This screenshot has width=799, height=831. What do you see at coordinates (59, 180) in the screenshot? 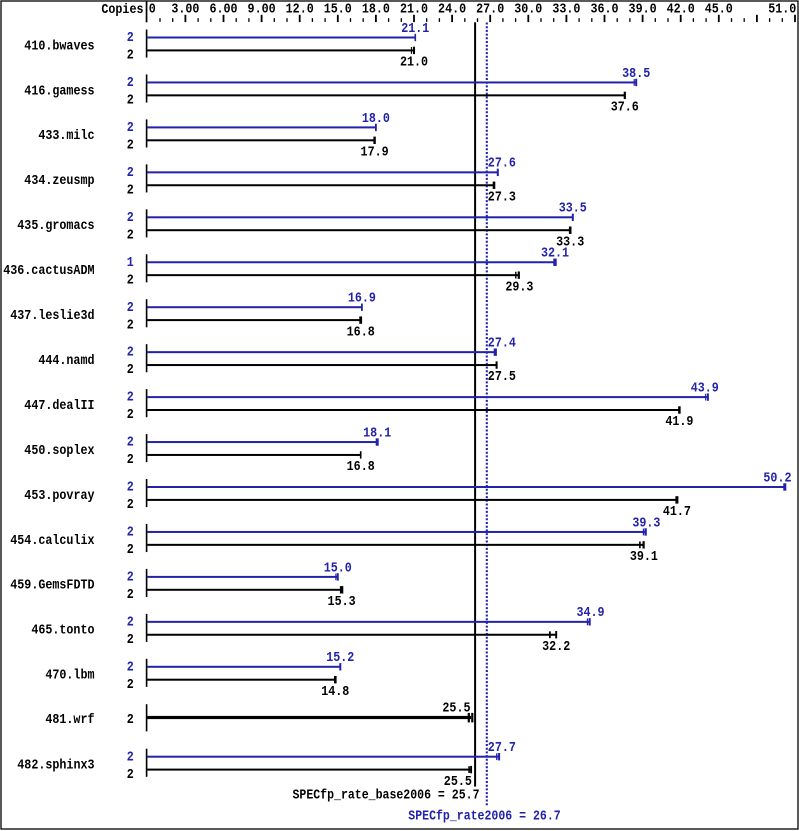
I see `svg-text: 434.zeusmp` at bounding box center [59, 180].